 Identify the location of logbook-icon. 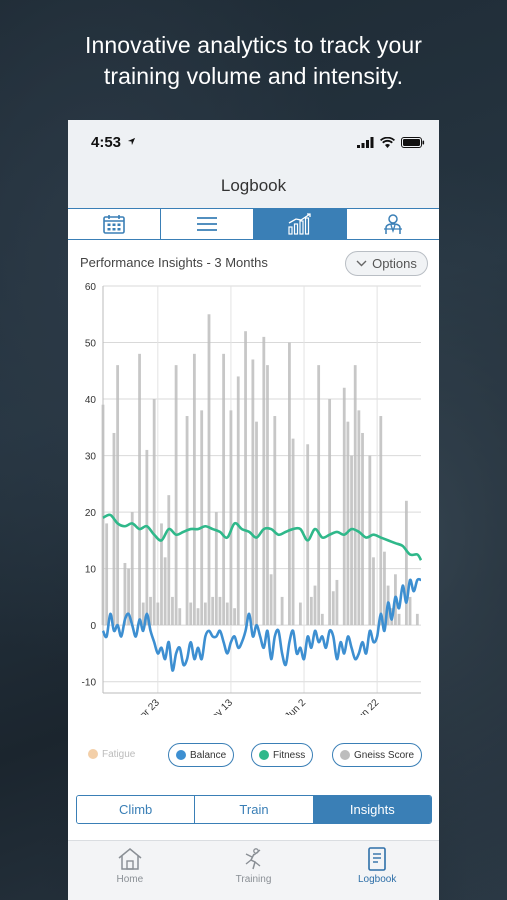
(377, 859).